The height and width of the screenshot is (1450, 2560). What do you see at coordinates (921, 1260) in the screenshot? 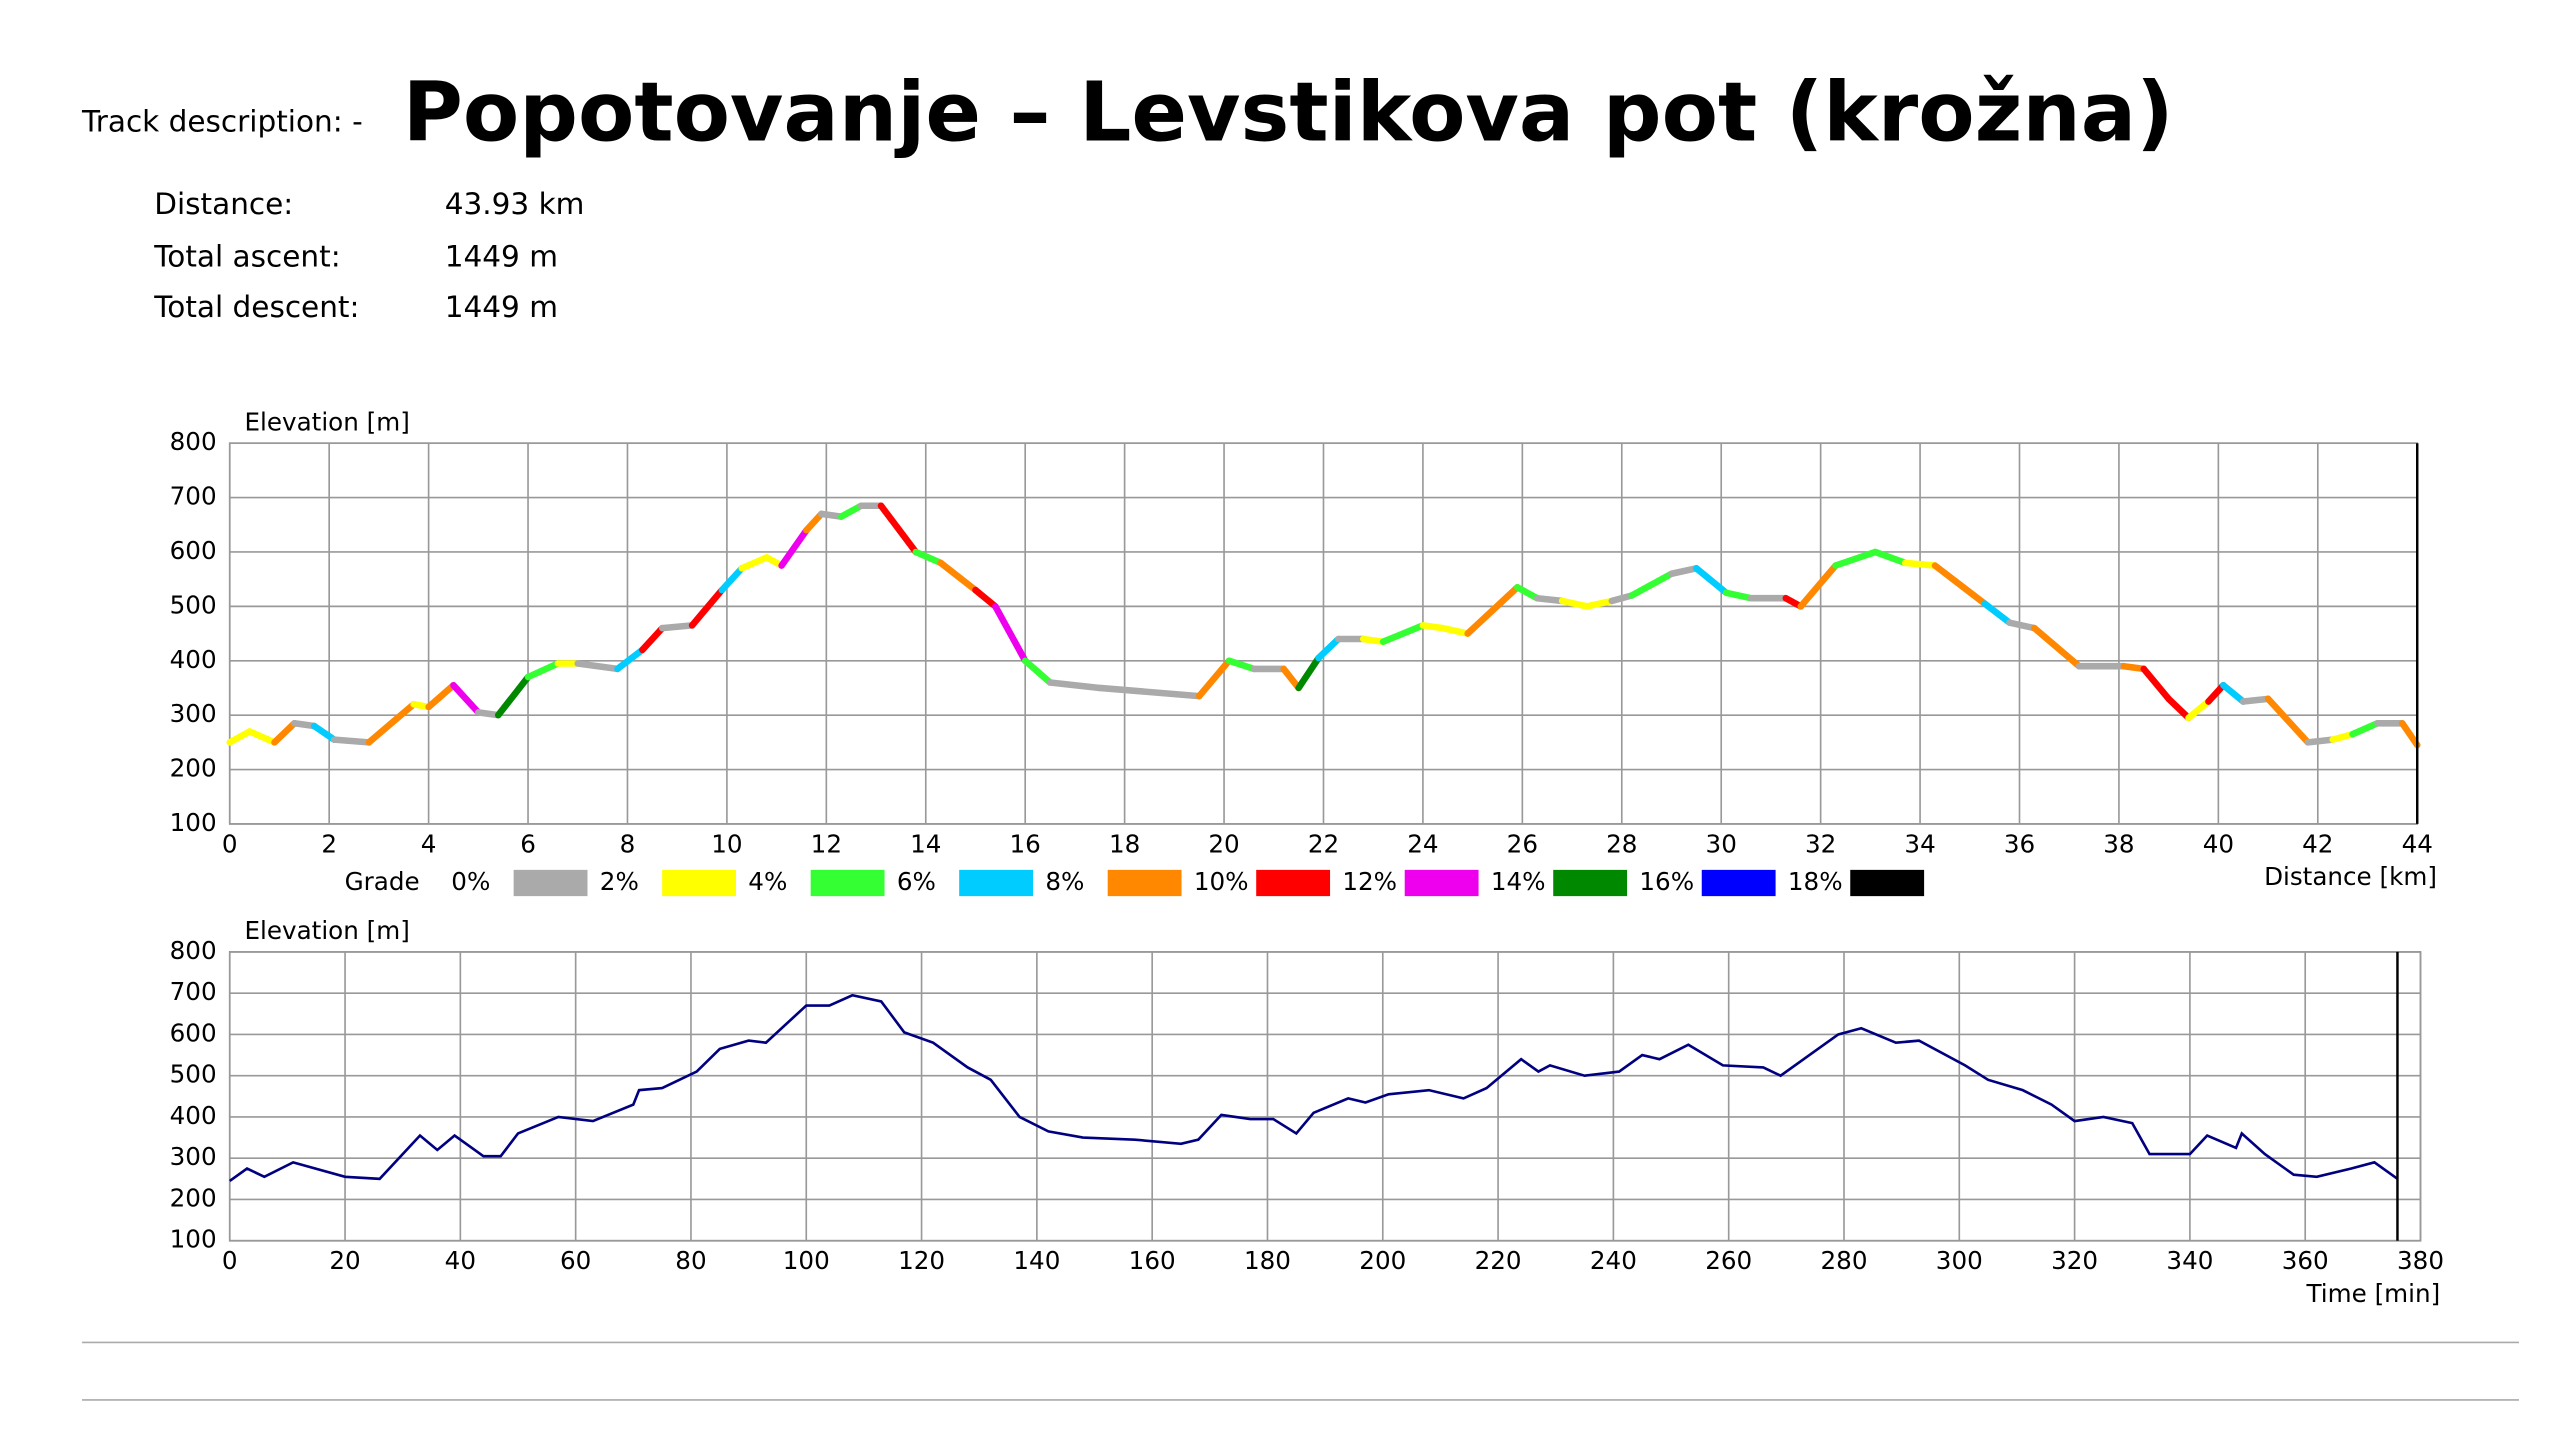
I see `x-tick-label: 120` at bounding box center [921, 1260].